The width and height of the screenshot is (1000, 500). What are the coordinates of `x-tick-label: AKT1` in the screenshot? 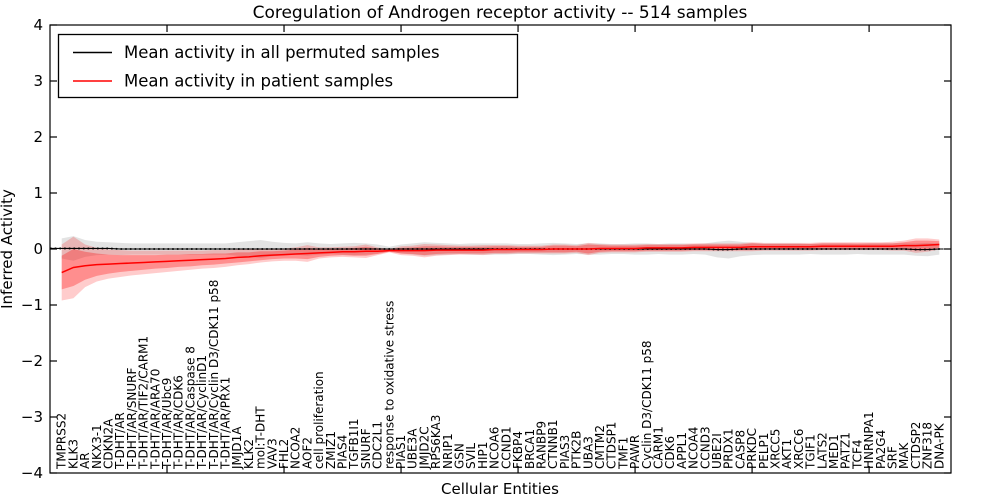 It's located at (787, 454).